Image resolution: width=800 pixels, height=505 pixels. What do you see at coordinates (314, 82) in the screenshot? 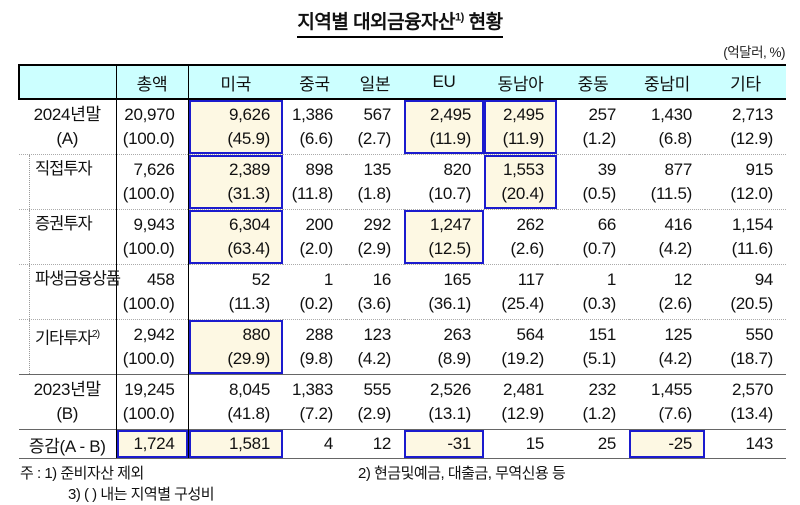
I see `column-header: 중국` at bounding box center [314, 82].